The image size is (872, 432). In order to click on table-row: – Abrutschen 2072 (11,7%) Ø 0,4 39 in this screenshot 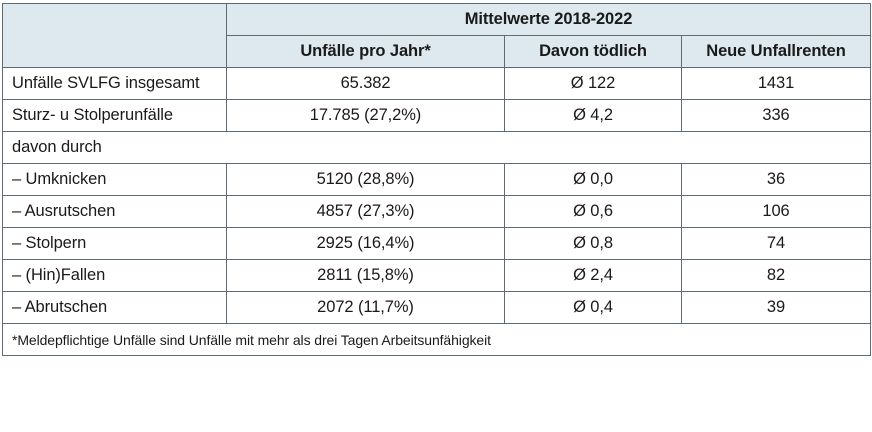, I will do `click(437, 307)`.